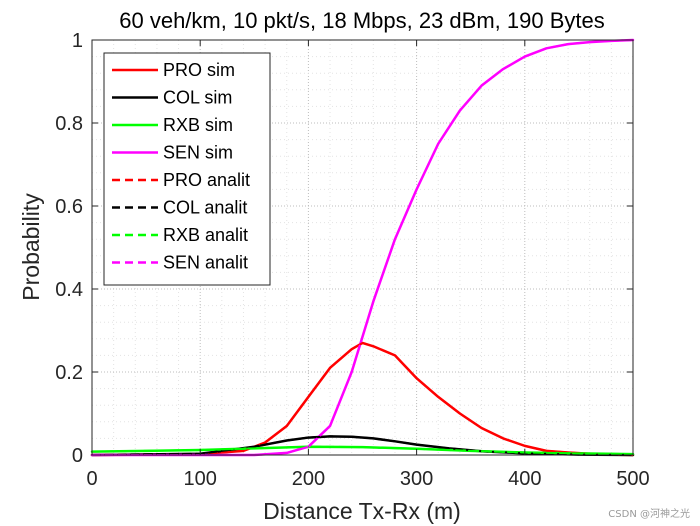 The image size is (700, 526). Describe the element at coordinates (31, 247) in the screenshot. I see `y-axis-label: Probability` at that location.